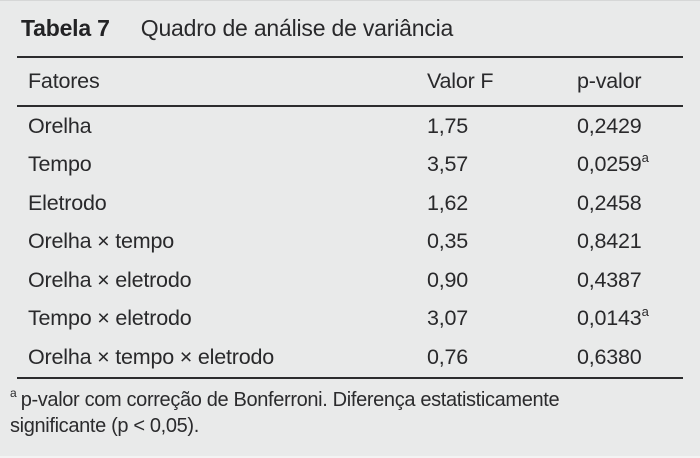  I want to click on footnote-marker: a, so click(13, 392).